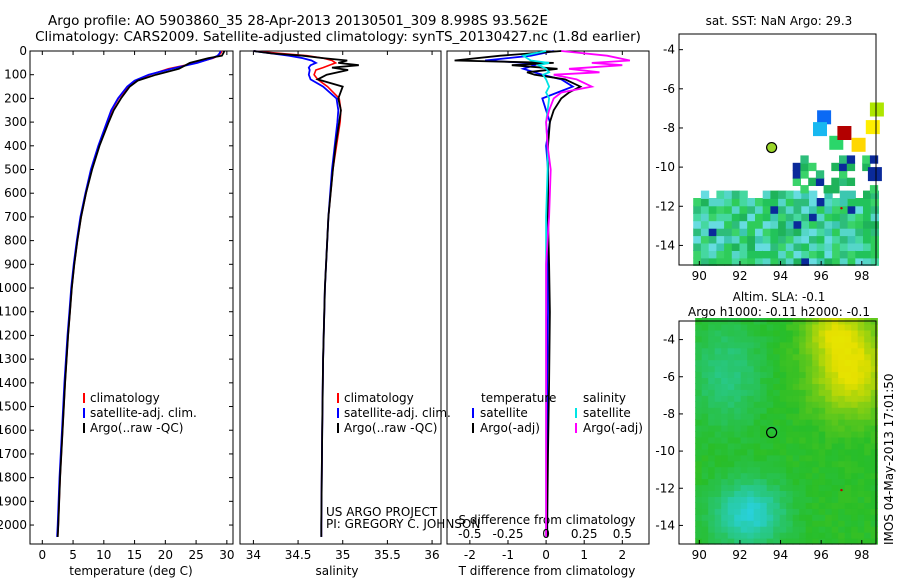 This screenshot has height=580, width=900. Describe the element at coordinates (739, 555) in the screenshot. I see `x-tick-label: 92` at that location.